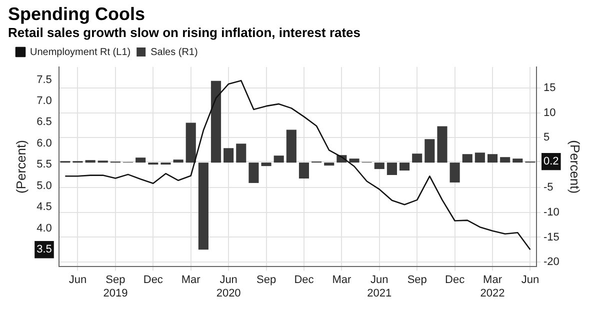 This screenshot has width=596, height=320. Describe the element at coordinates (44, 207) in the screenshot. I see `y-tick-label: 4.5` at that location.